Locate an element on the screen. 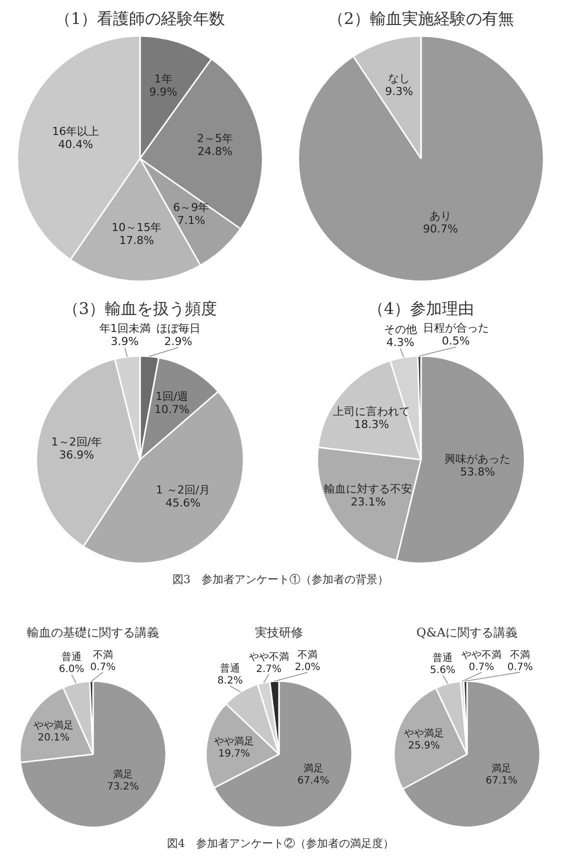  slice-label: あり is located at coordinates (440, 216).